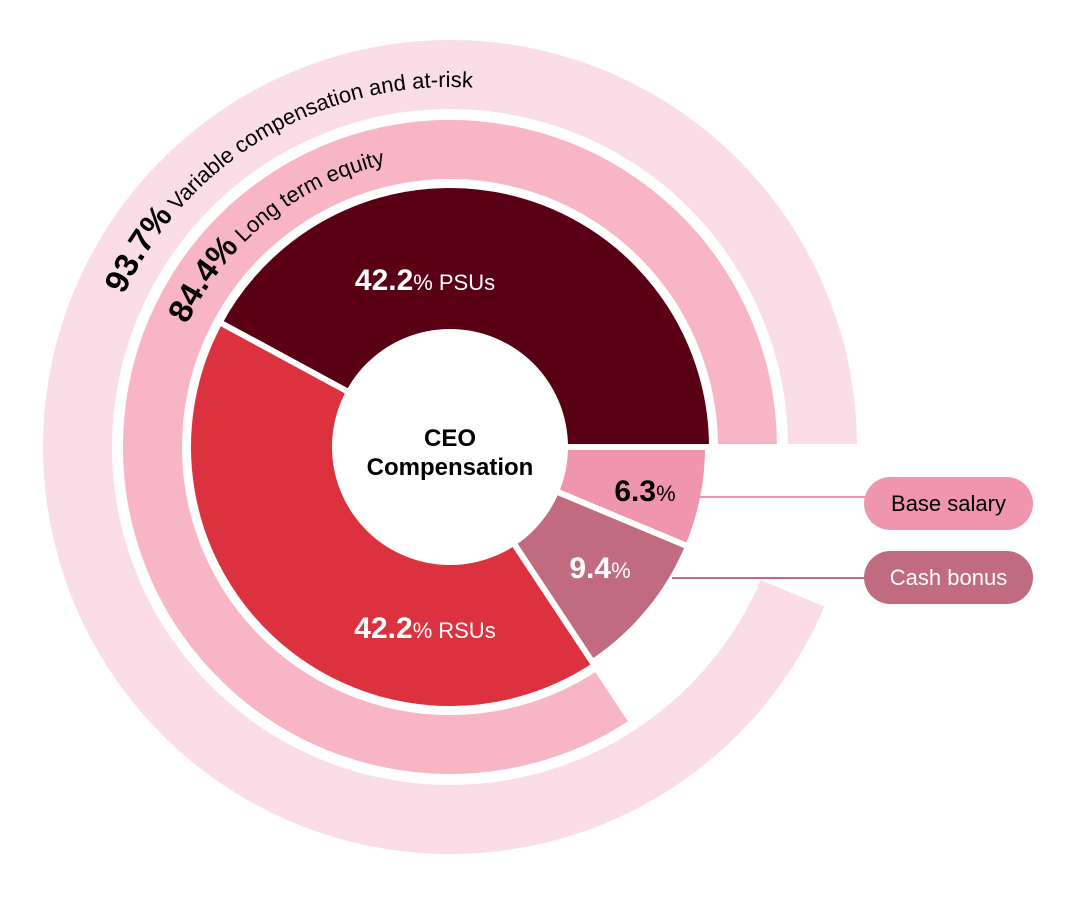  I want to click on center-label-line2: Compensation, so click(450, 467).